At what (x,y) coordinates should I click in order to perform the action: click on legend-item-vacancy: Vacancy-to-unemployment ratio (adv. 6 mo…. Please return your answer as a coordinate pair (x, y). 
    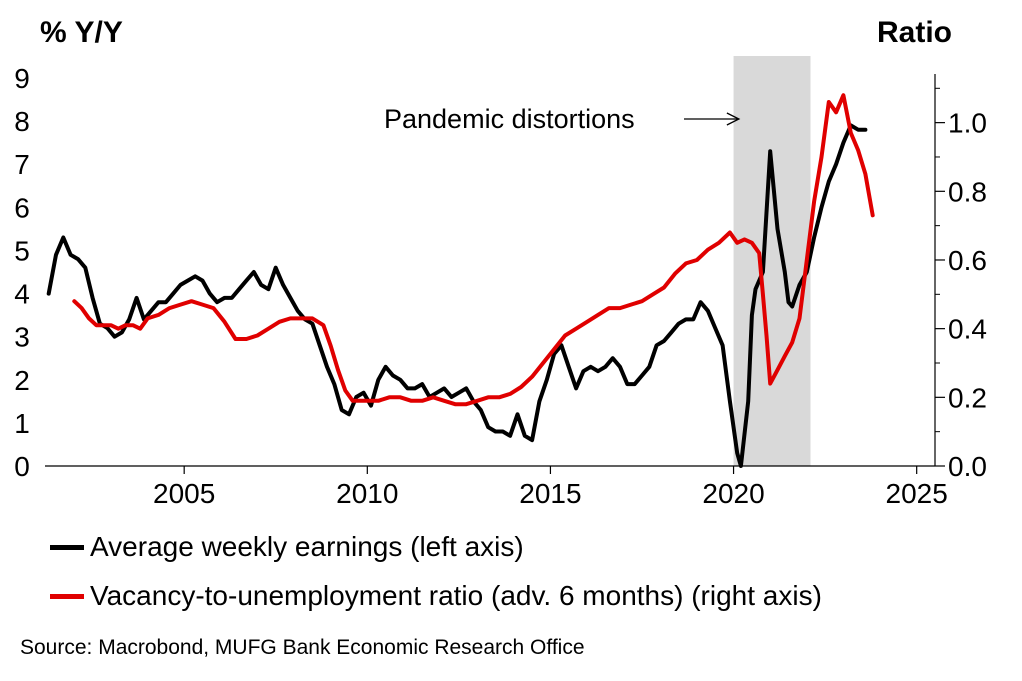
    Looking at the image, I should click on (436, 596).